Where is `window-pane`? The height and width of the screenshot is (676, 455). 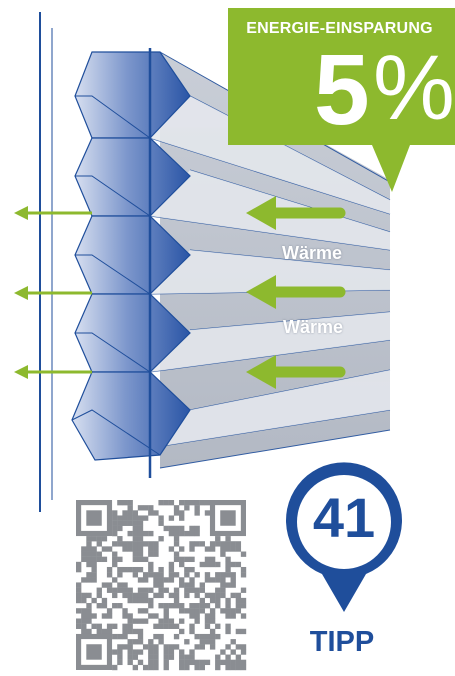
window-pane is located at coordinates (46, 262).